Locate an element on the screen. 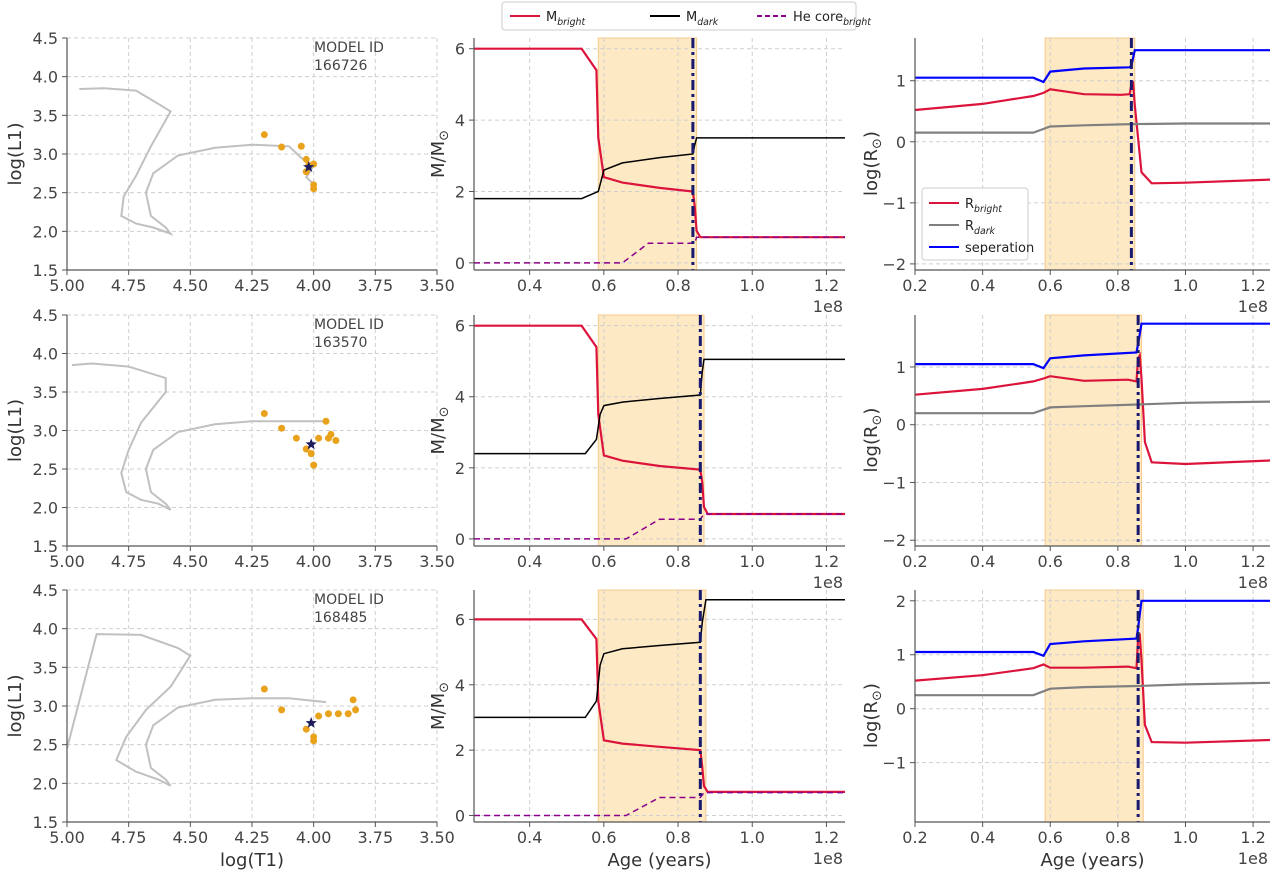  x-tick-label: 0.2 is located at coordinates (914, 561).